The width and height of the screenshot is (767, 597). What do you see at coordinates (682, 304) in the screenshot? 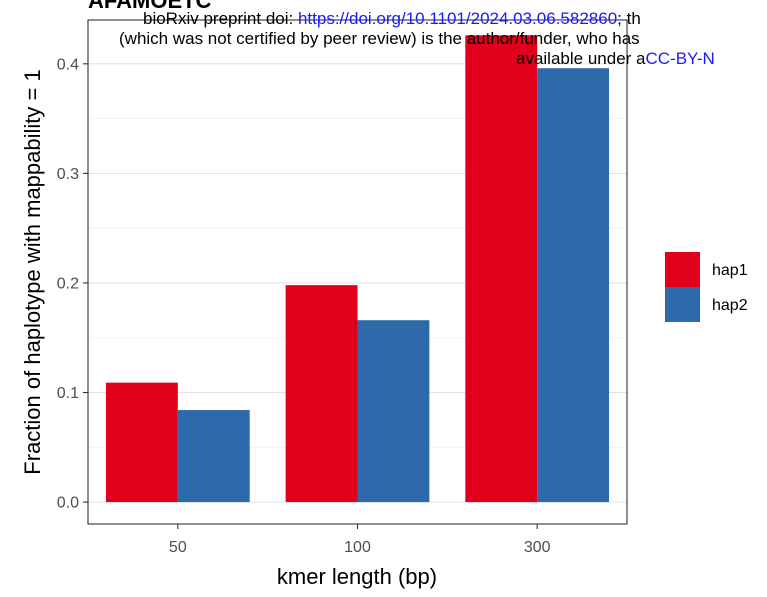
I see `legend-swatch-hap2` at bounding box center [682, 304].